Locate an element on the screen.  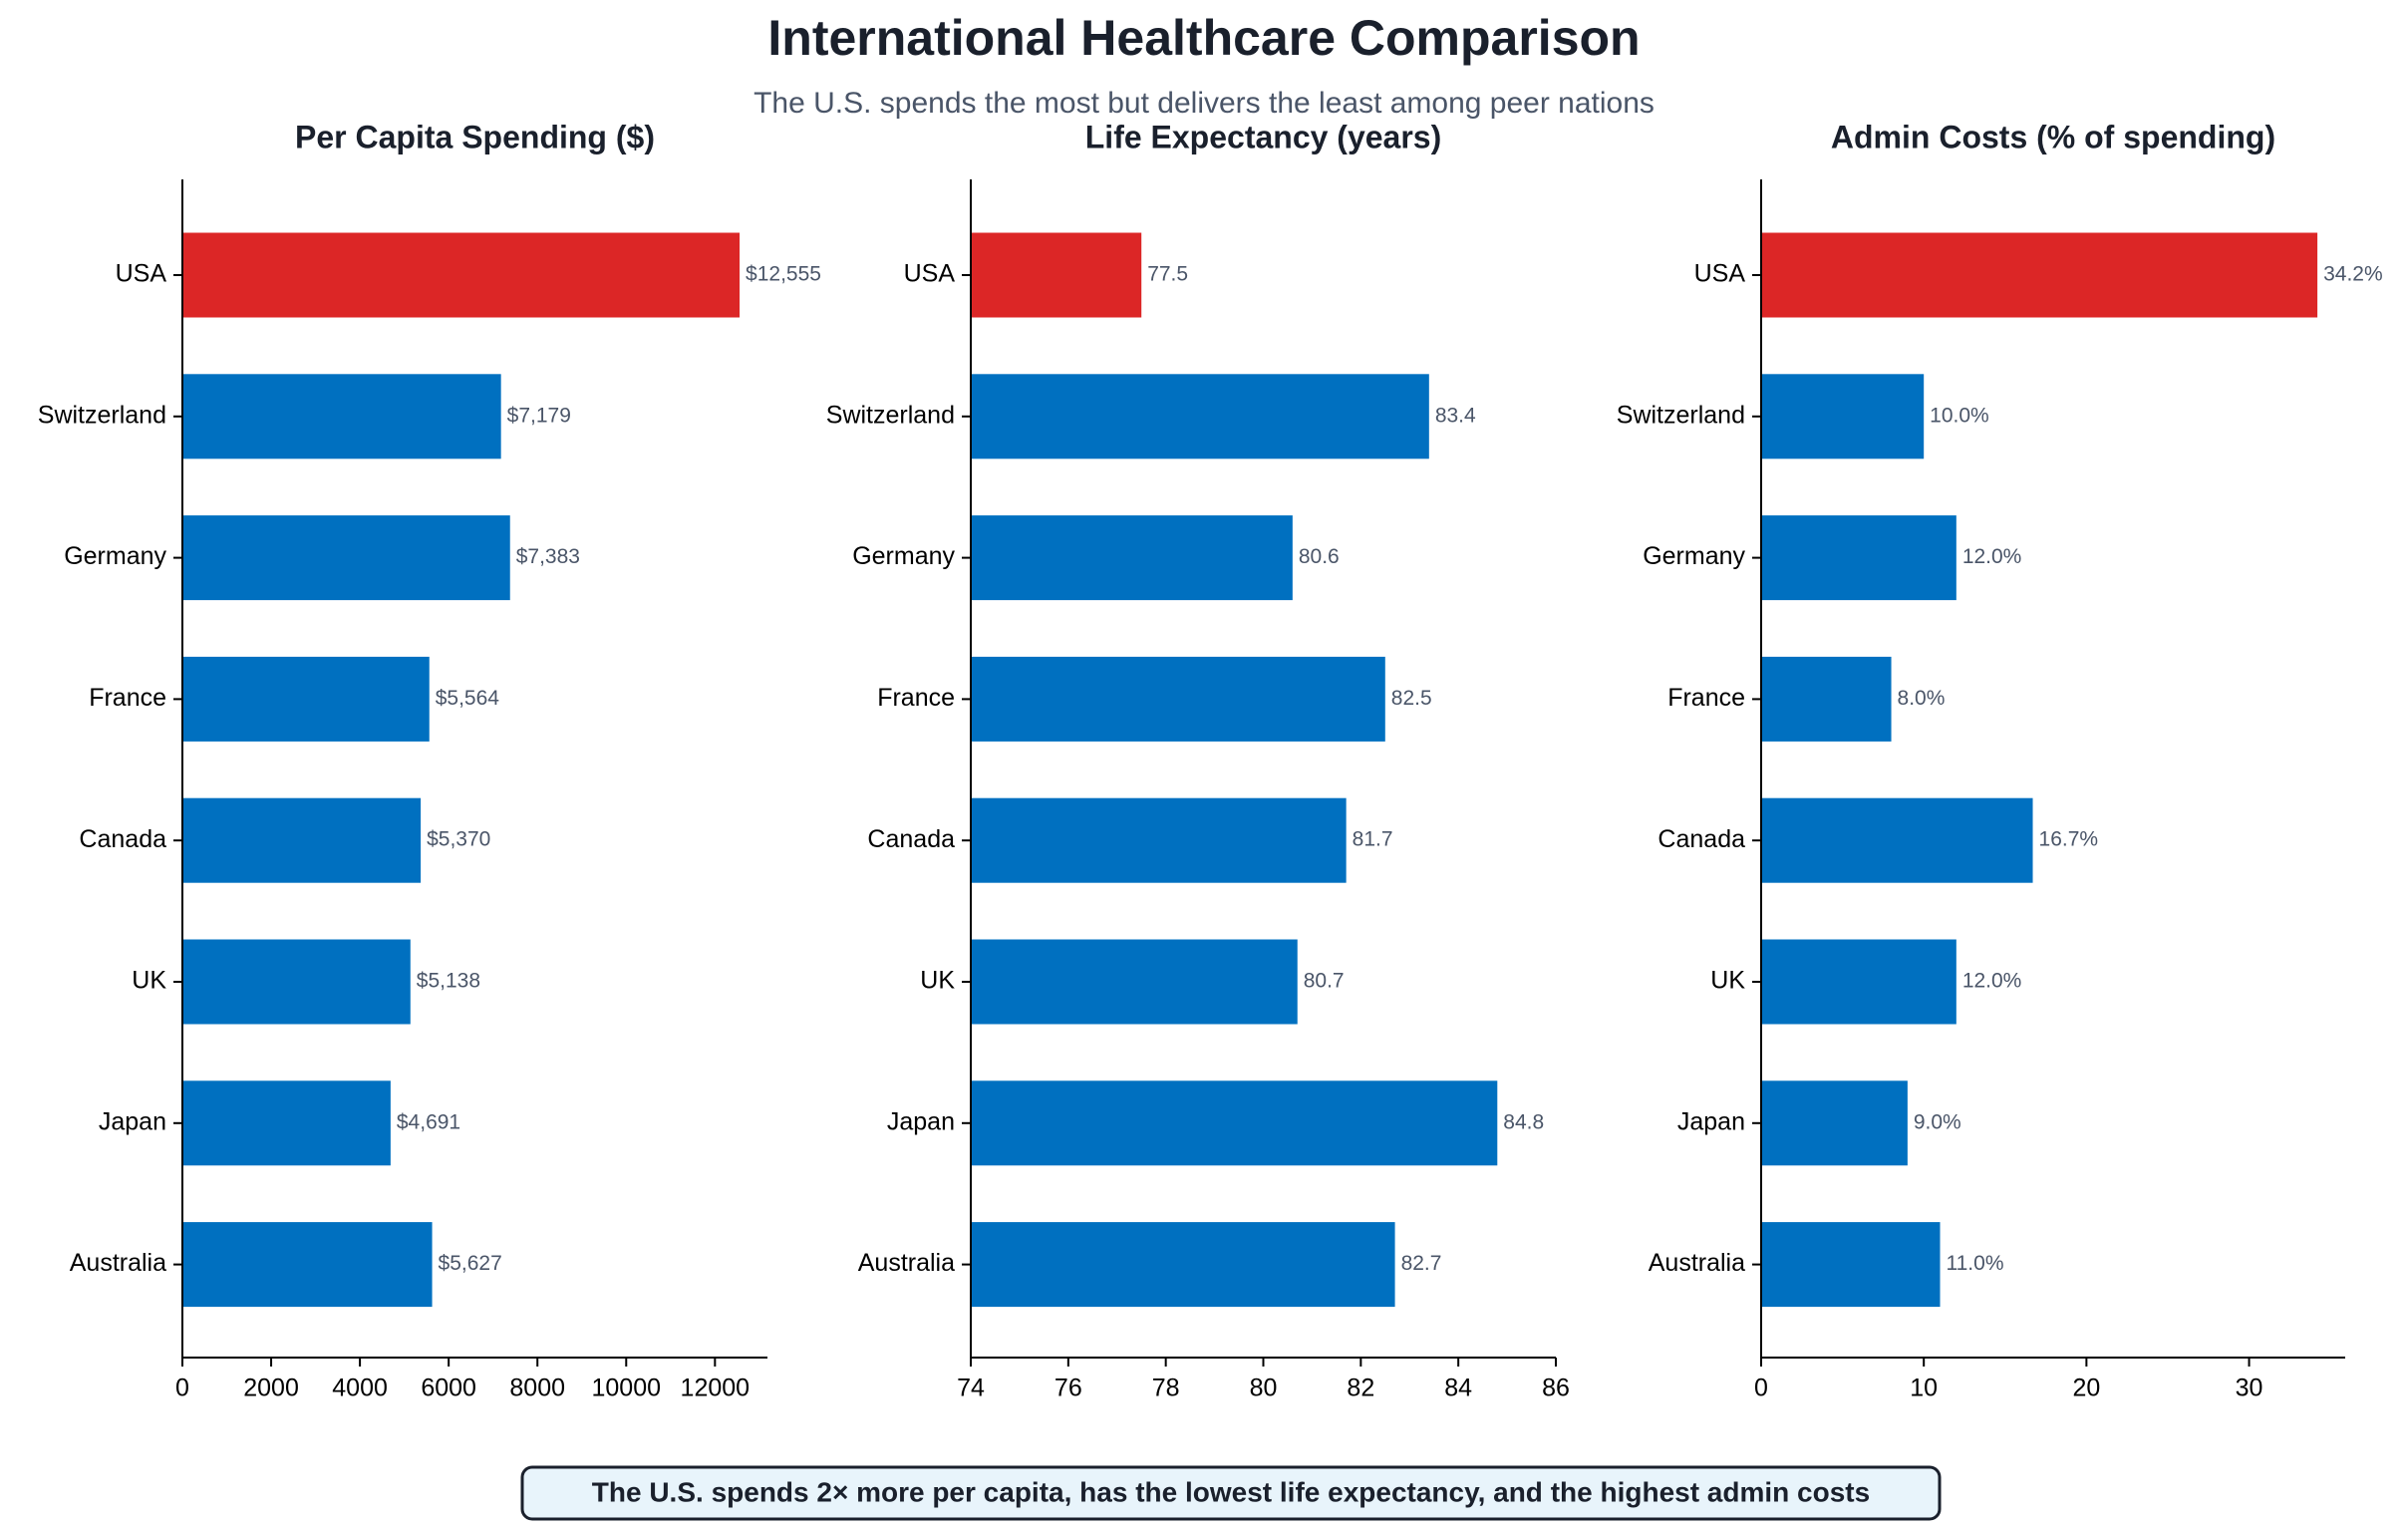
x-tick-label: 74 is located at coordinates (971, 1388).